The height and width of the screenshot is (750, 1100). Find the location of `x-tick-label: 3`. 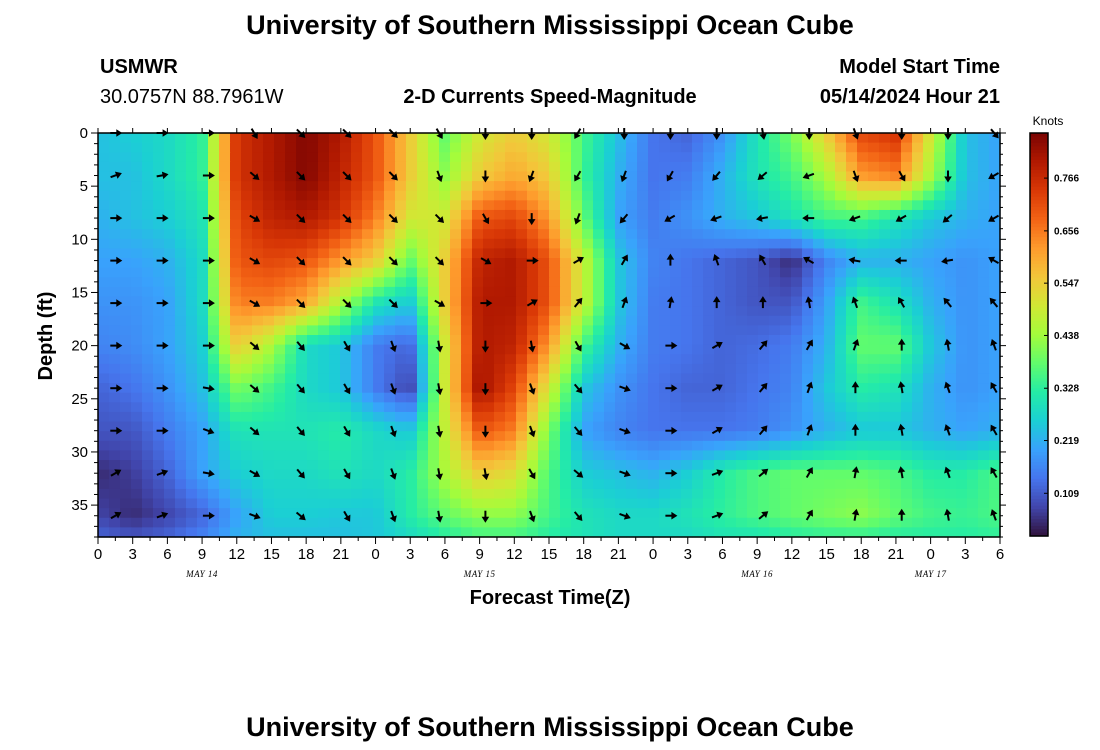

x-tick-label: 3 is located at coordinates (965, 554).